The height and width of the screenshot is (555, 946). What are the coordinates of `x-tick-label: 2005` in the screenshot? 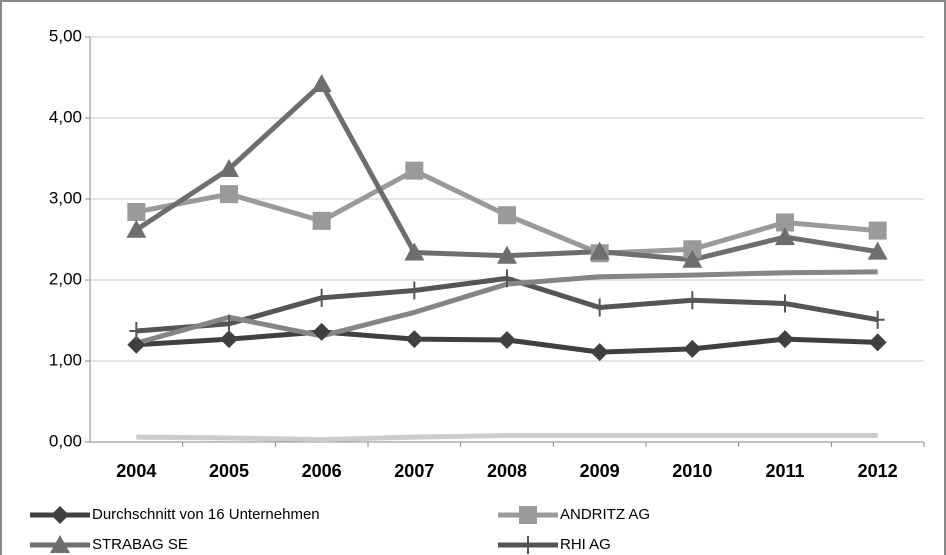 It's located at (229, 471).